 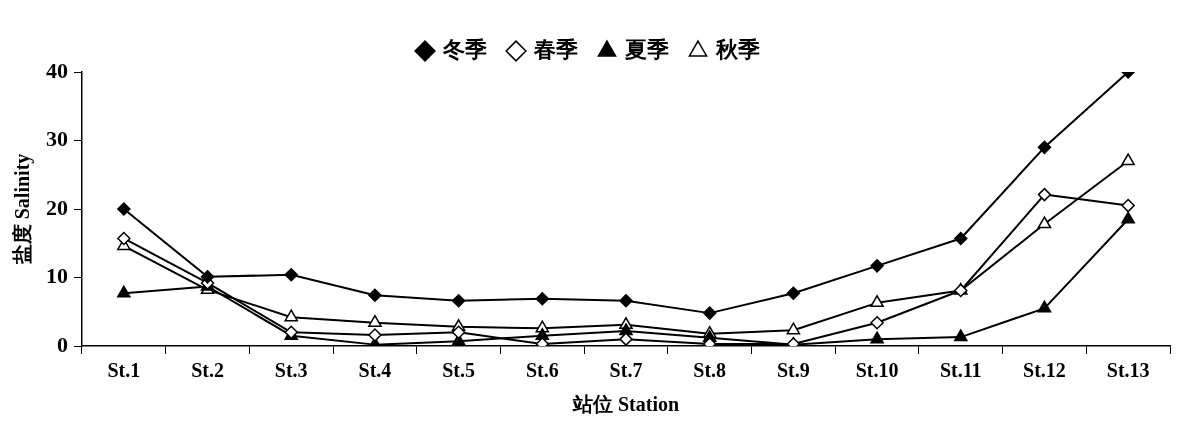 What do you see at coordinates (626, 370) in the screenshot?
I see `x-tick-label: St.7` at bounding box center [626, 370].